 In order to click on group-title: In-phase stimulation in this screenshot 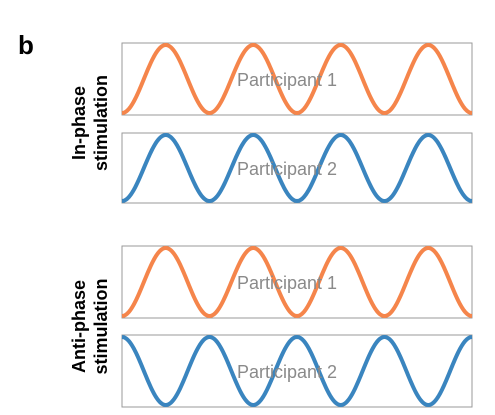, I will do `click(90, 123)`.